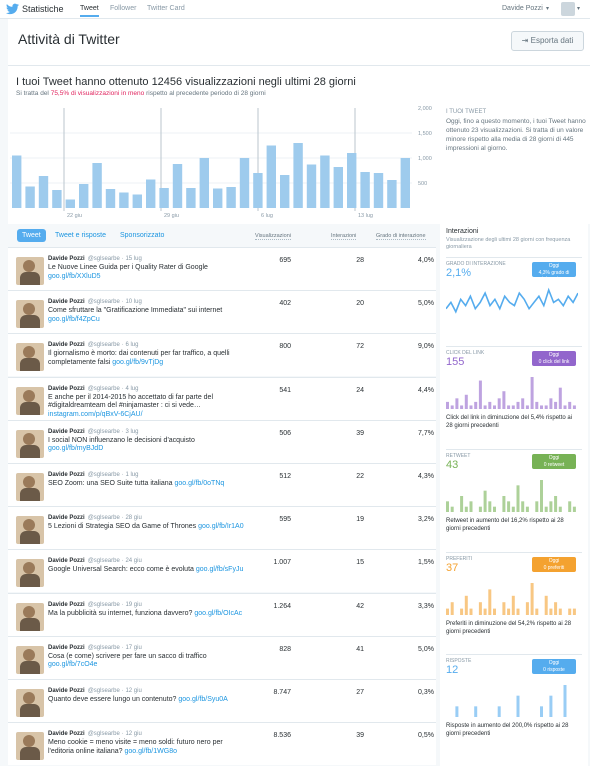 The height and width of the screenshot is (766, 590). I want to click on tweet-date: · 15 lug, so click(131, 259).